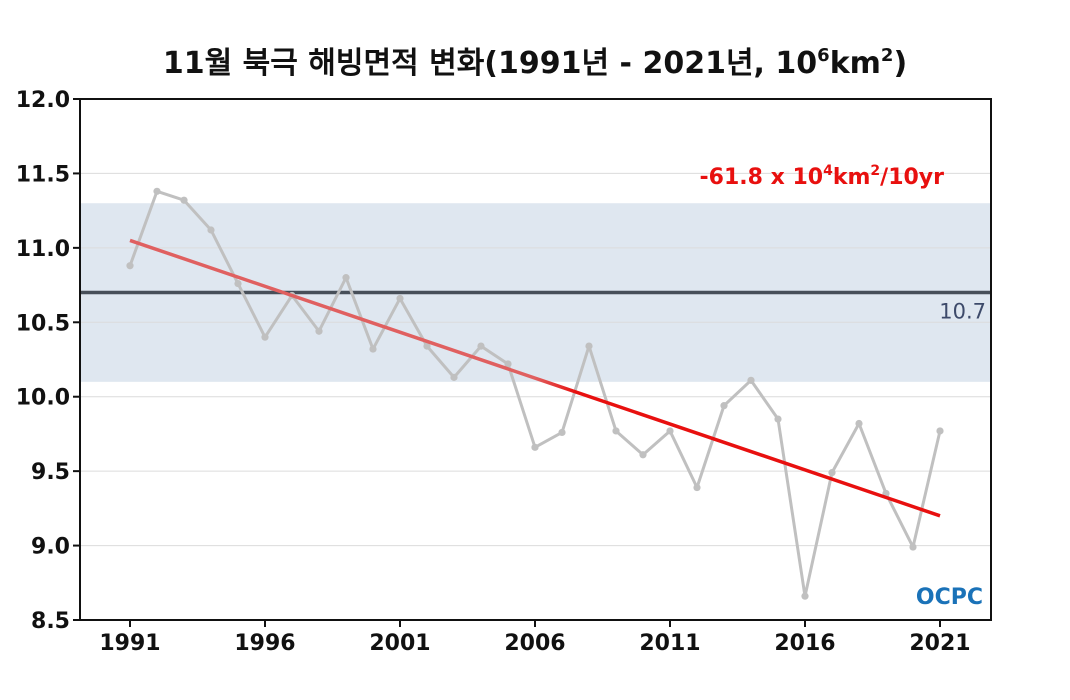 This screenshot has height=700, width=1070. Describe the element at coordinates (50, 547) in the screenshot. I see `y-tick-label: 9.0` at that location.